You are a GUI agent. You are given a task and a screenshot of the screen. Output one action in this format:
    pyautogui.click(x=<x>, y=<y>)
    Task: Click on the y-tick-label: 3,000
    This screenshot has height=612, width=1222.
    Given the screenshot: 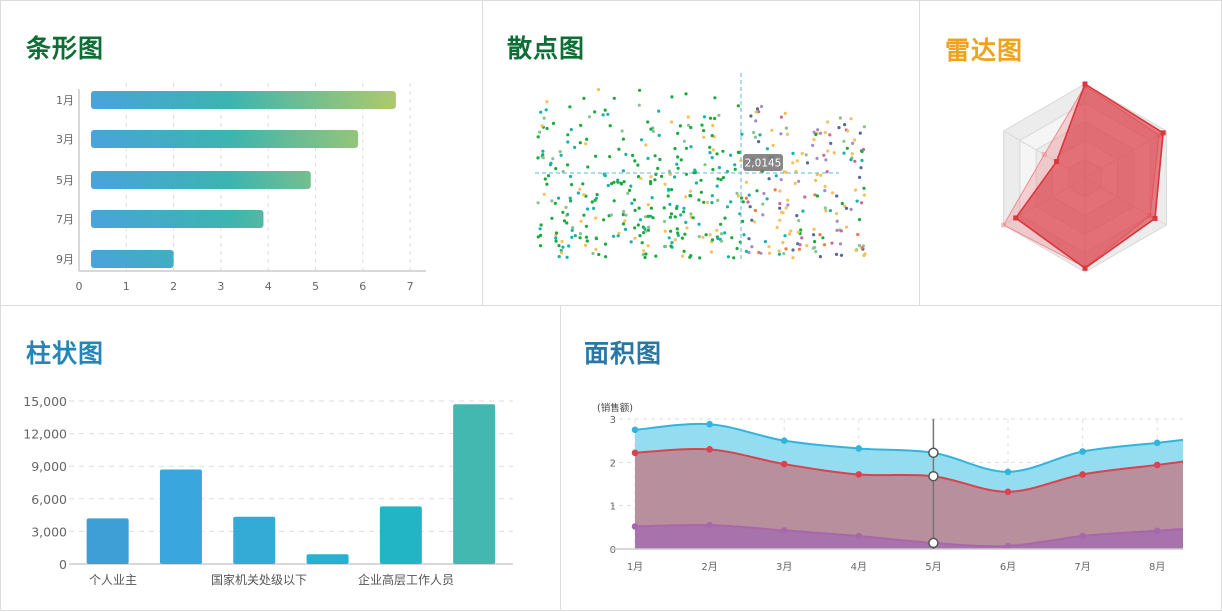 What is the action you would take?
    pyautogui.click(x=49, y=531)
    